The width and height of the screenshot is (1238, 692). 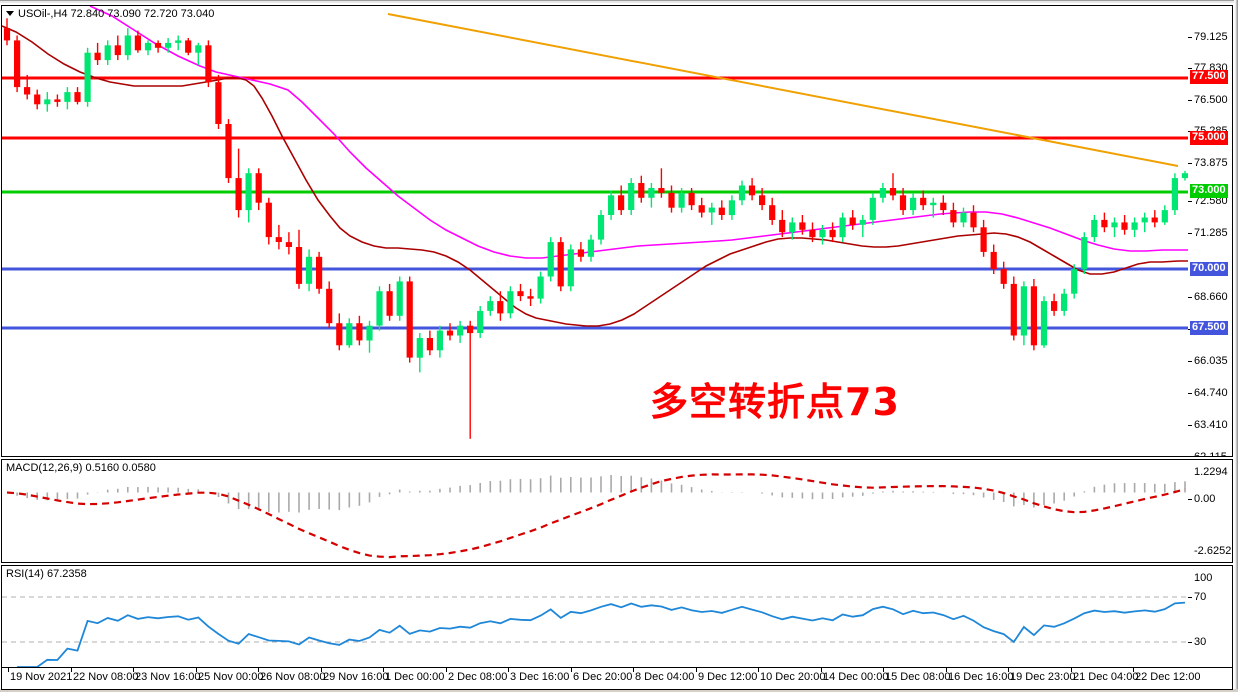 What do you see at coordinates (231, 677) in the screenshot?
I see `time-tick-label: 25 Nov 00:00` at bounding box center [231, 677].